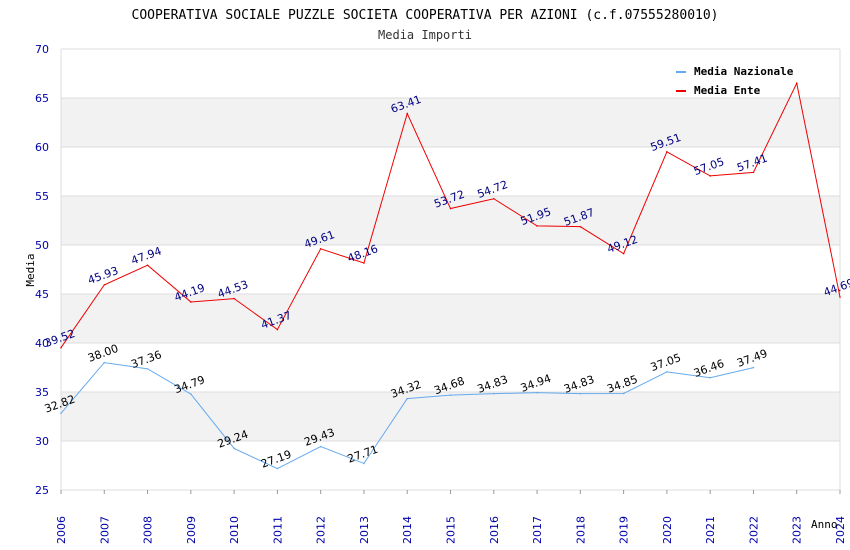 The height and width of the screenshot is (550, 850). I want to click on legend-label: Media Ente, so click(727, 90).